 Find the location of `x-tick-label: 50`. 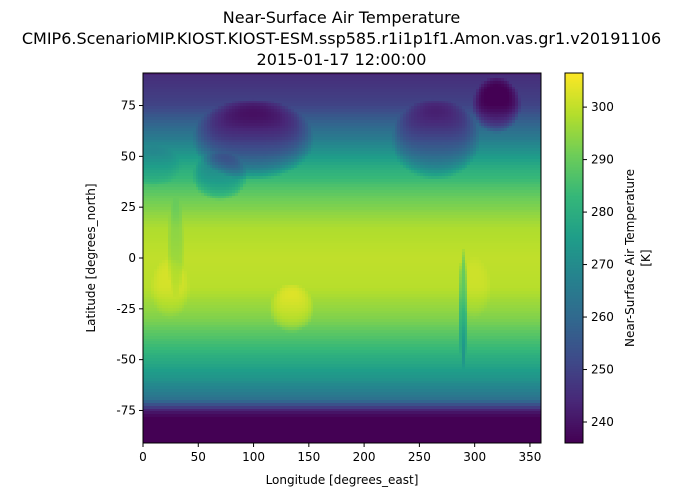

x-tick-label: 50 is located at coordinates (198, 457).